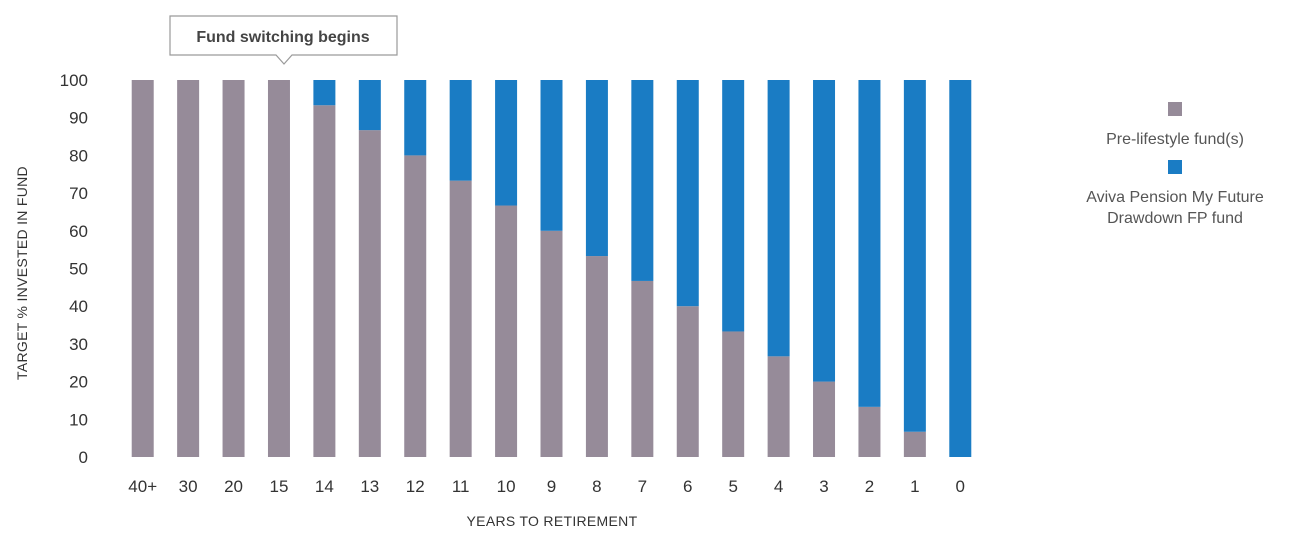 The height and width of the screenshot is (538, 1304). I want to click on y-tick-label: 60, so click(78, 231).